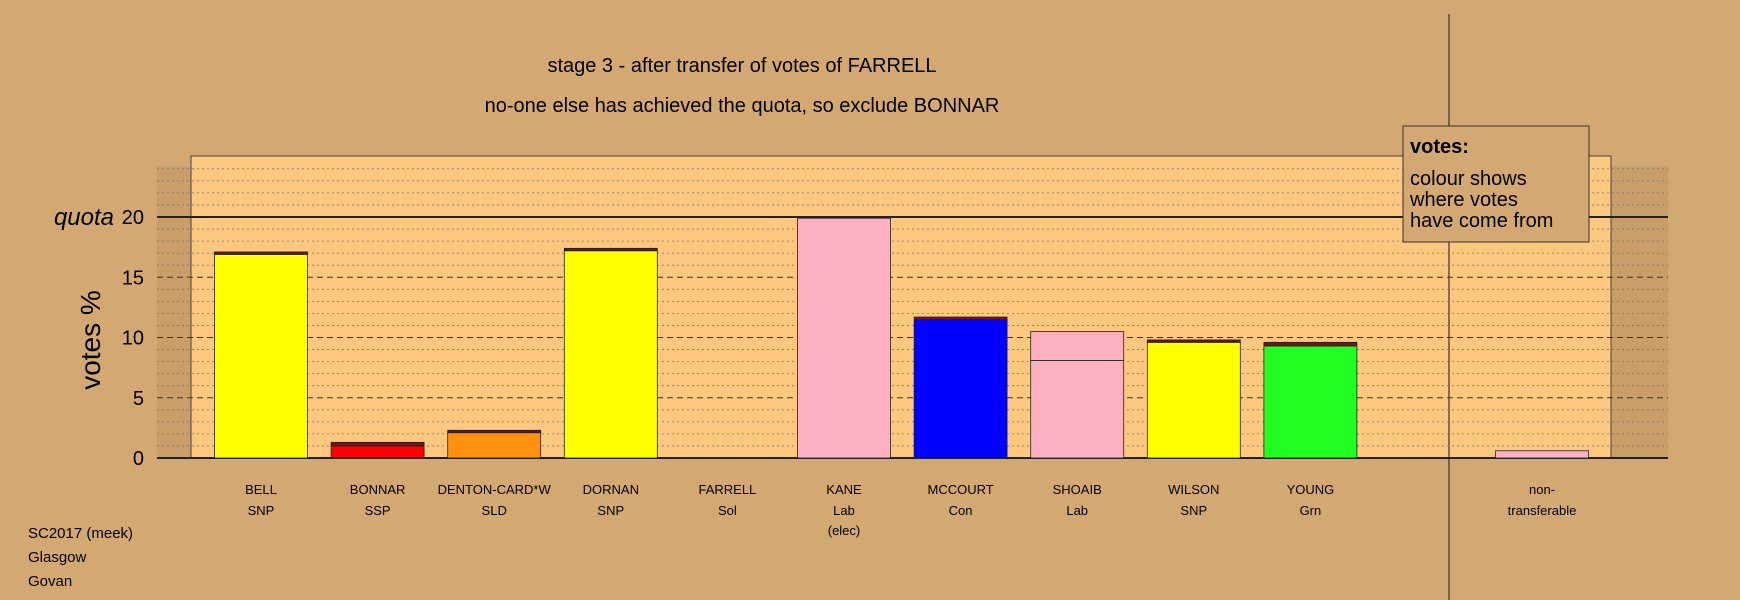  Describe the element at coordinates (611, 489) in the screenshot. I see `candidate-name: DORNAN` at that location.